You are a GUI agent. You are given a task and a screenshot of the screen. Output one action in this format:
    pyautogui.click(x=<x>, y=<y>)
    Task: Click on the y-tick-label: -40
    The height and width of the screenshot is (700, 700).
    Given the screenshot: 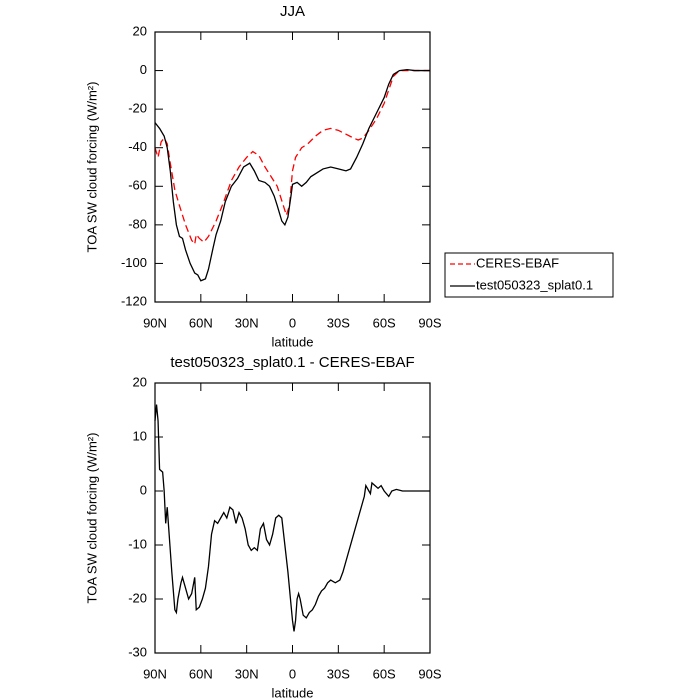 What is the action you would take?
    pyautogui.click(x=137, y=146)
    